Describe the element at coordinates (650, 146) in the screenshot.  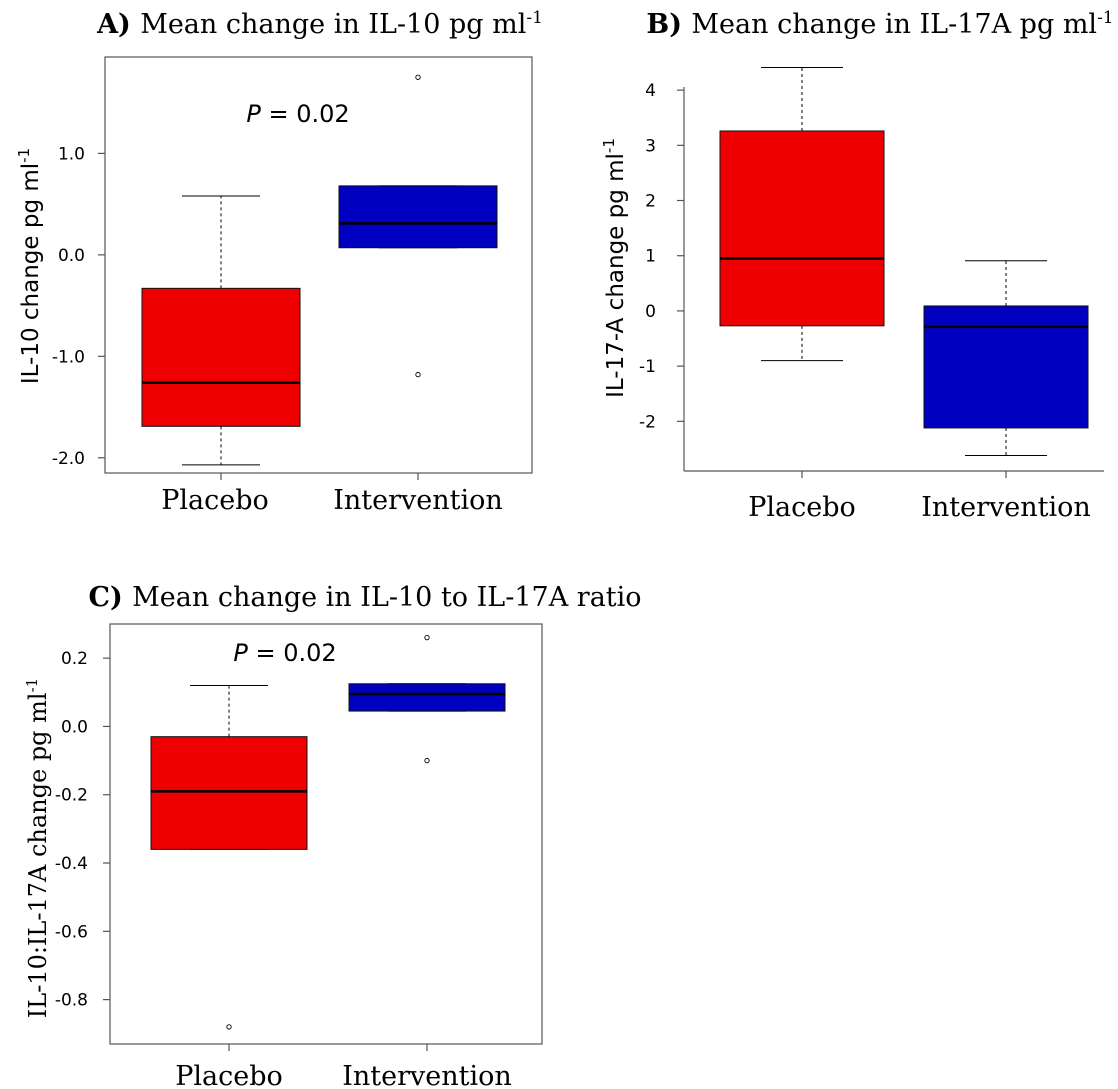
I see `y-tick-label: 3` at that location.